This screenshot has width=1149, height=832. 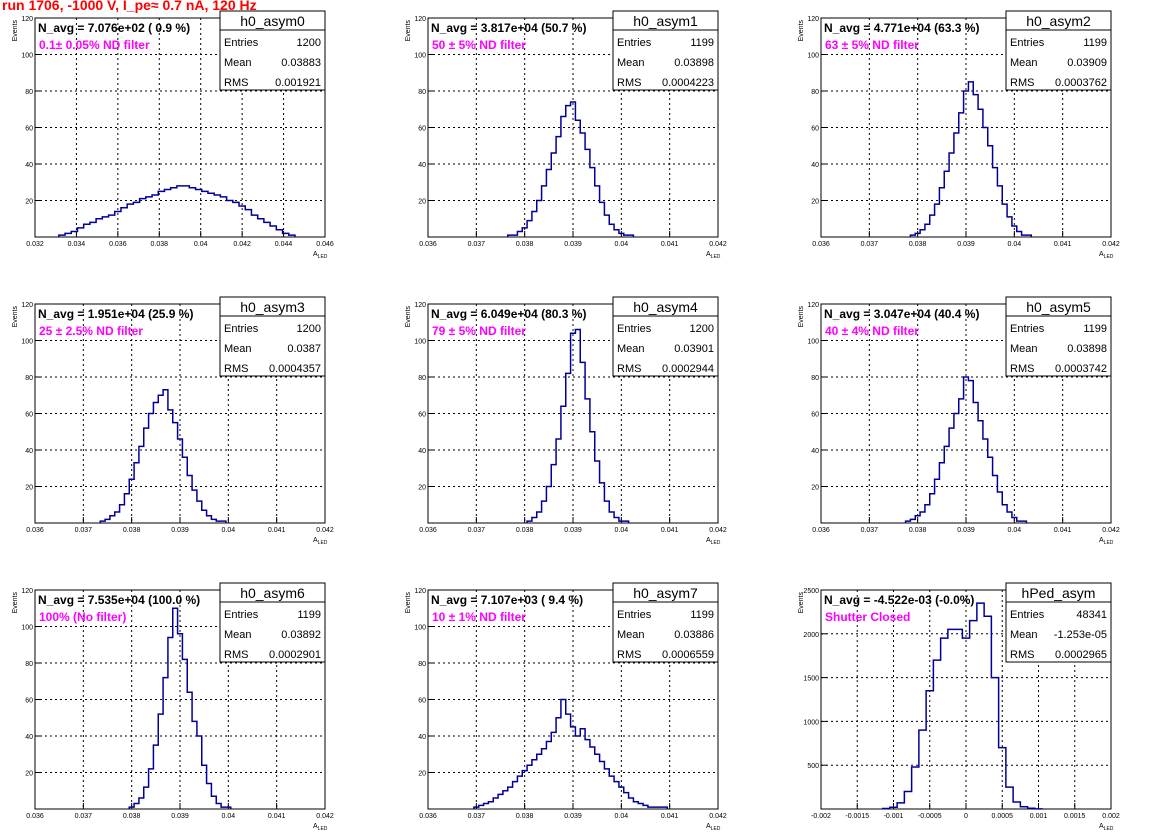 What do you see at coordinates (901, 314) in the screenshot?
I see `navg-label: N_avg = 3.047e+04 (40.4 %)` at bounding box center [901, 314].